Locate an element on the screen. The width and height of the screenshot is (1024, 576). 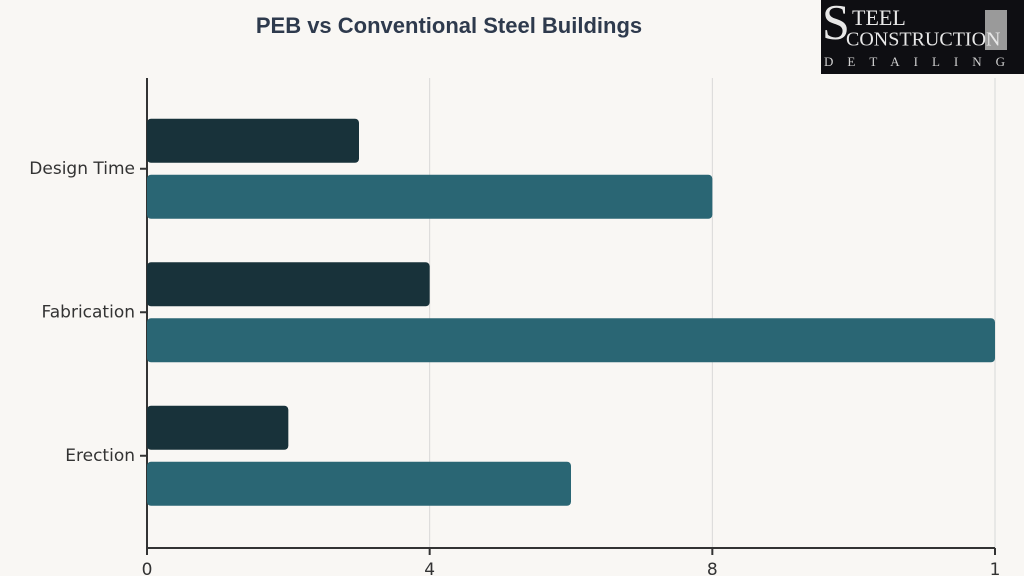
y-tick-label: Design Time is located at coordinates (82, 169).